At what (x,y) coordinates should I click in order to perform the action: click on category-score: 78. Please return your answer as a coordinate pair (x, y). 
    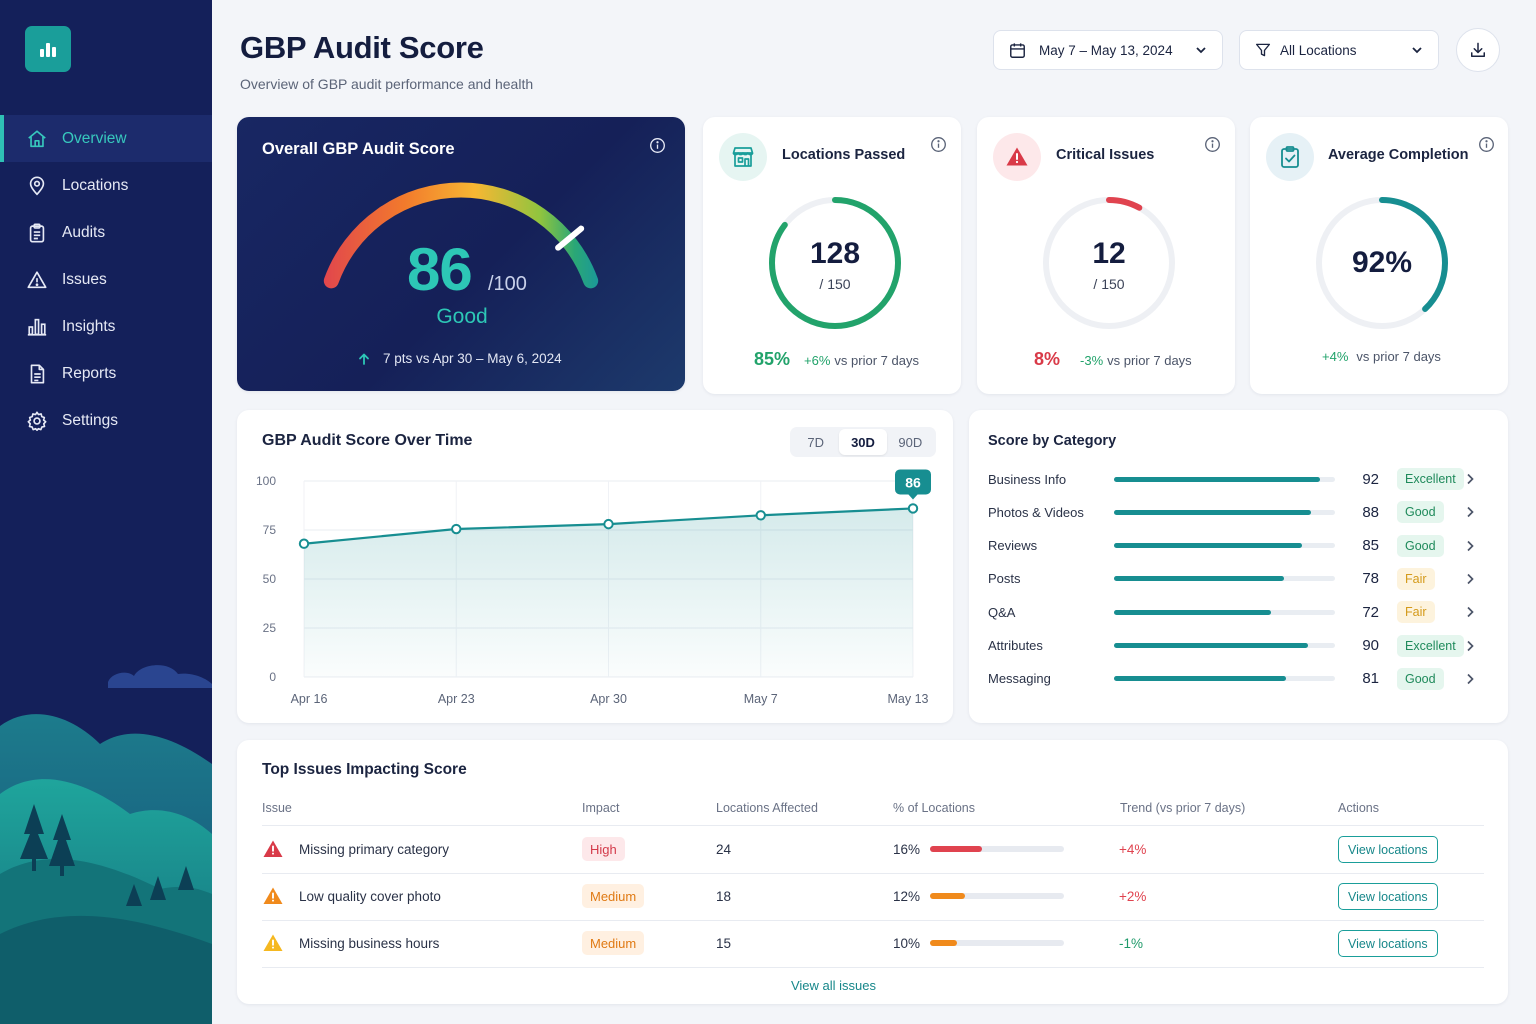
    Looking at the image, I should click on (1370, 579).